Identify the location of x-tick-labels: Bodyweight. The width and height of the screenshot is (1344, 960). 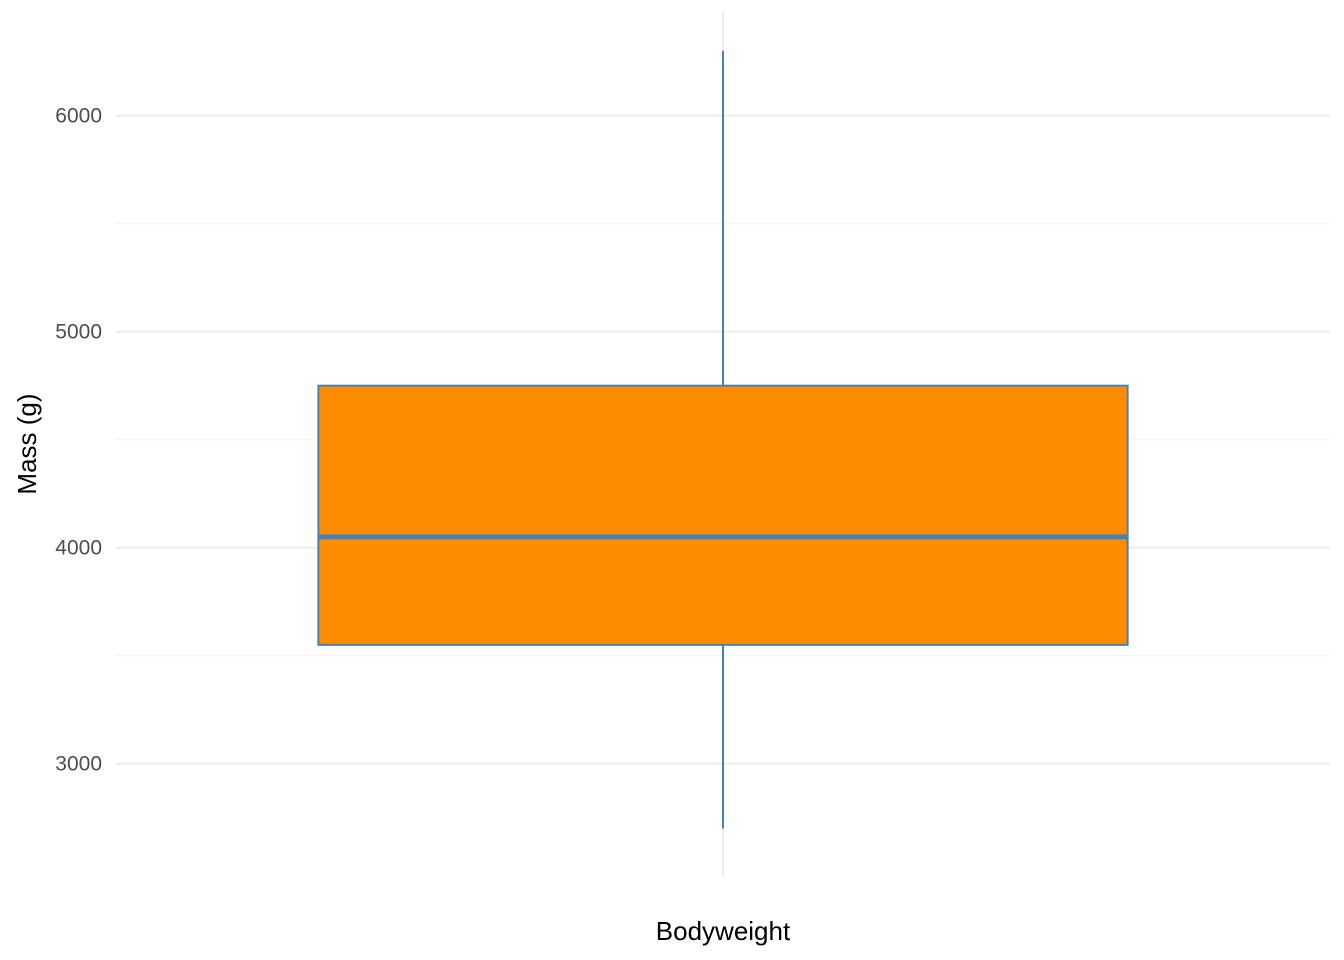
(723, 931).